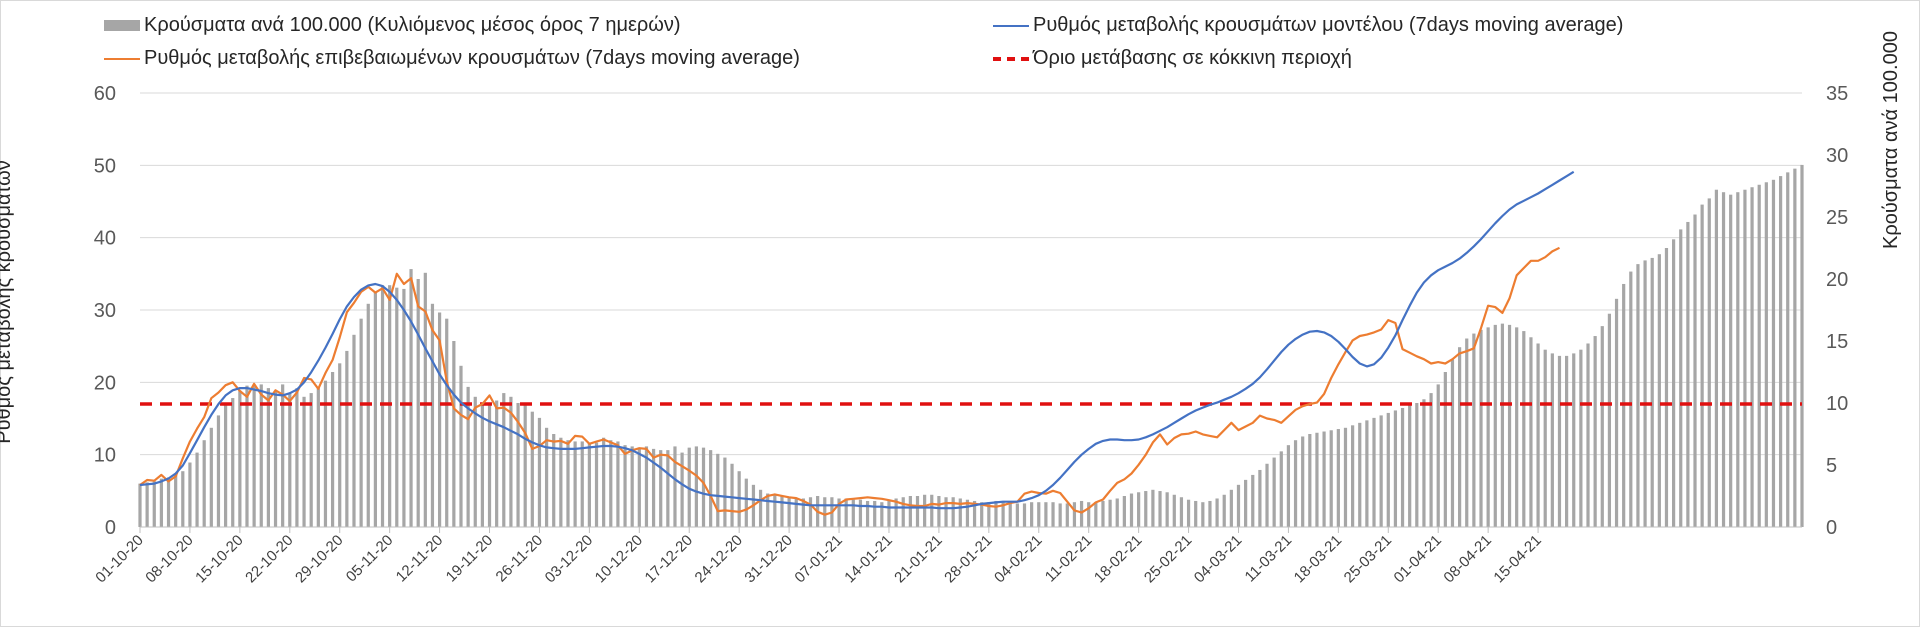 The width and height of the screenshot is (1920, 627). What do you see at coordinates (105, 239) in the screenshot?
I see `y-left-tick-label: 40` at bounding box center [105, 239].